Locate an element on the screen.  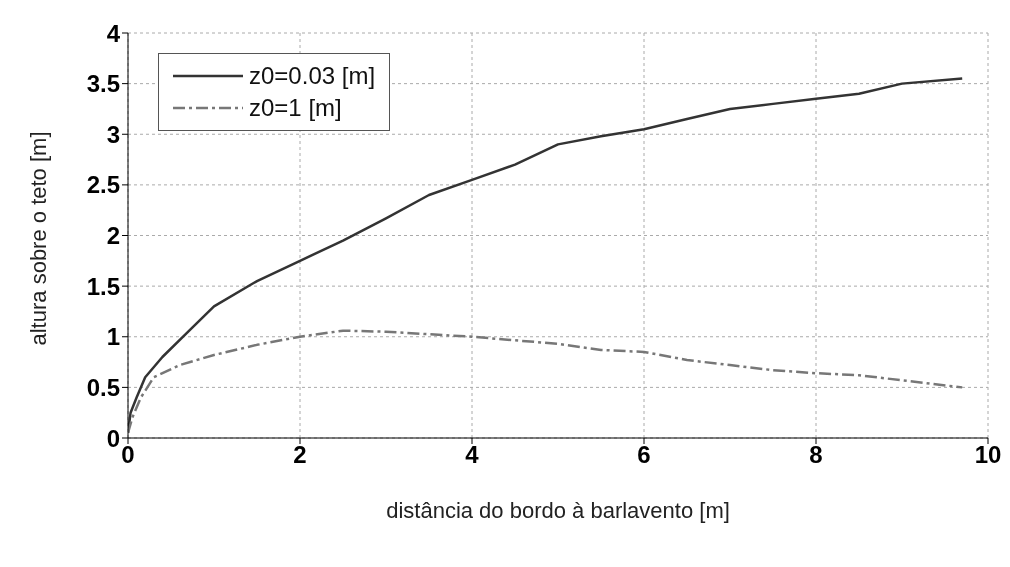
x-tick-label: 4 is located at coordinates (472, 455).